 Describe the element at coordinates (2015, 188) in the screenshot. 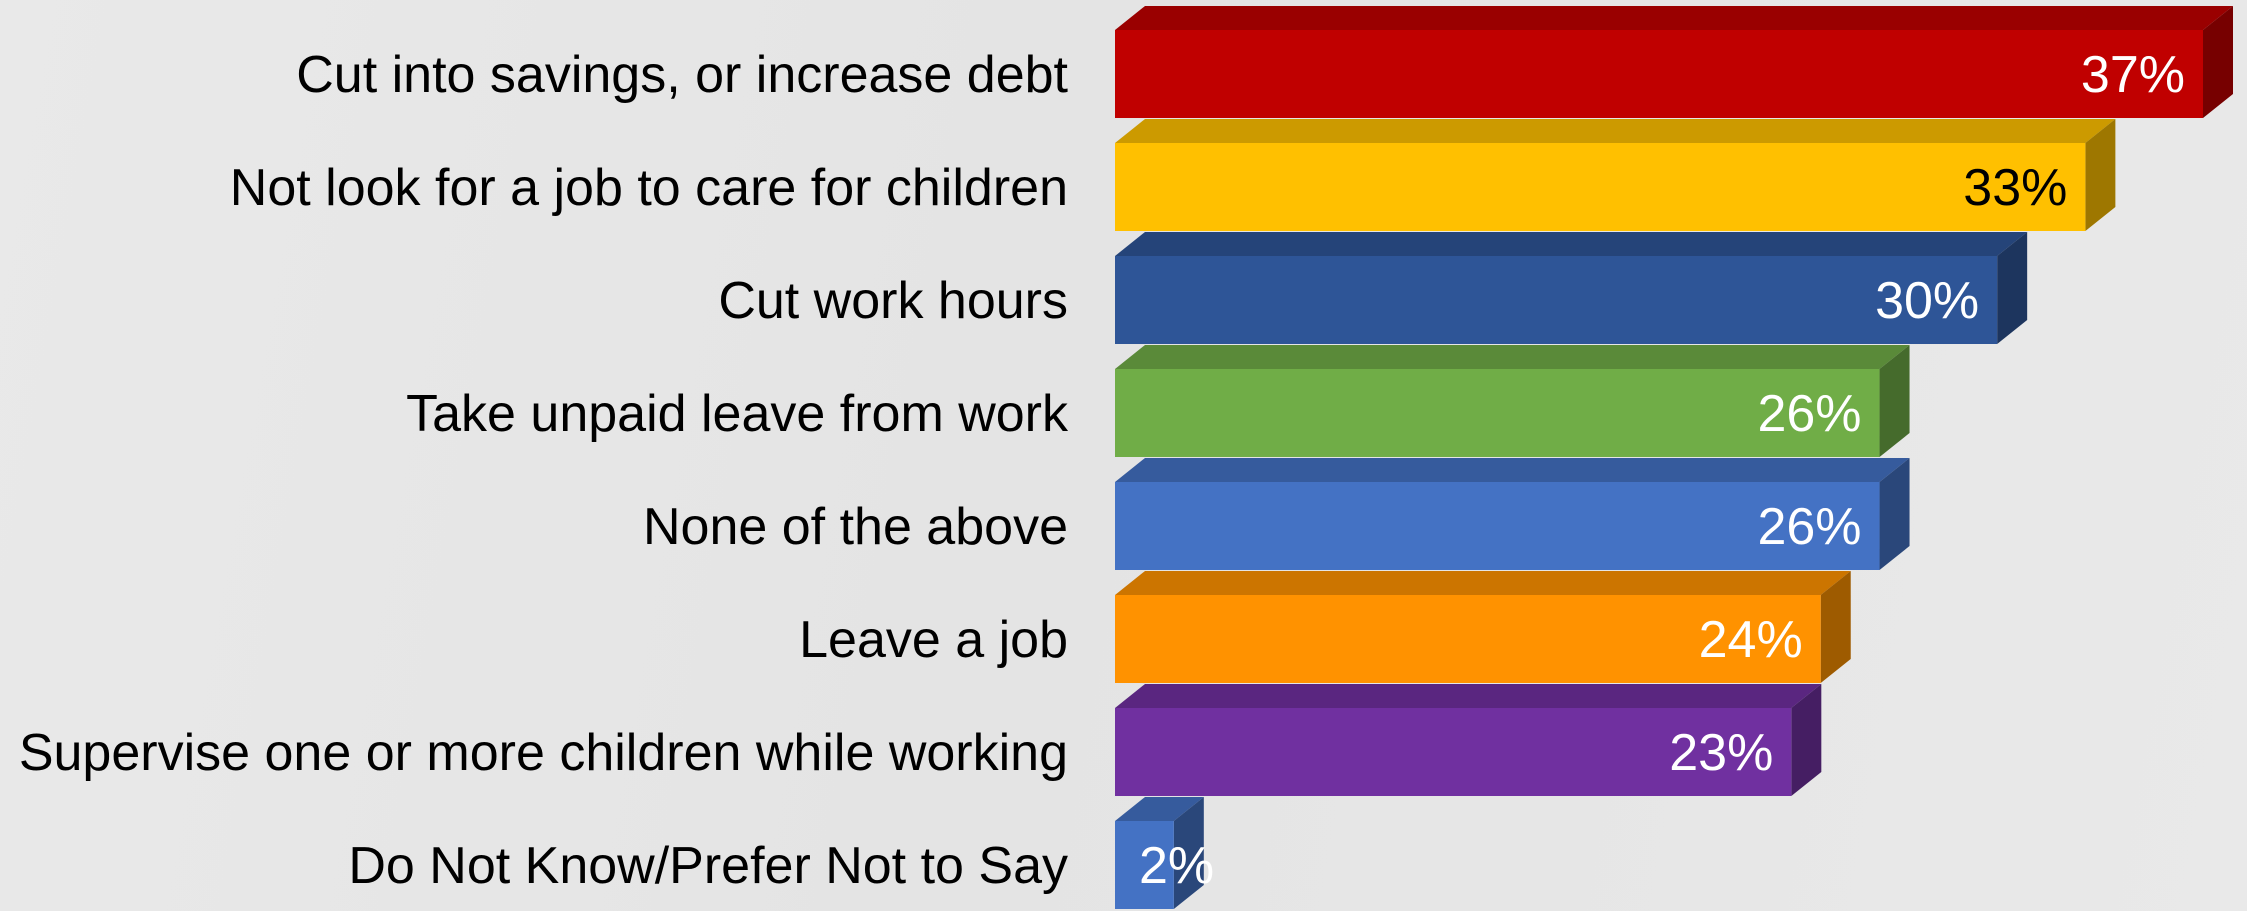

I see `data-label: 33%` at that location.